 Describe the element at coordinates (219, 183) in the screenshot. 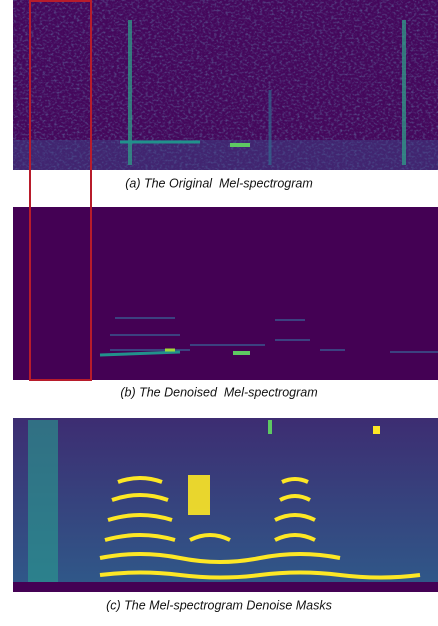

I see `caption: (a) The Original Mel-spectrogram` at that location.